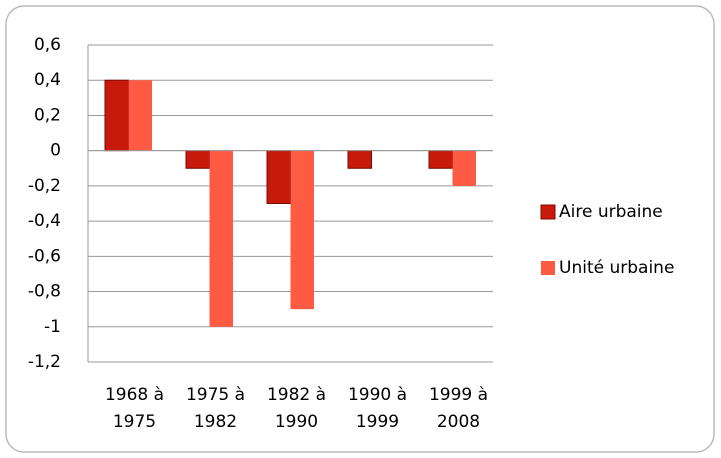  Describe the element at coordinates (296, 408) in the screenshot. I see `x-tick-label: 1982 à 1990` at that location.